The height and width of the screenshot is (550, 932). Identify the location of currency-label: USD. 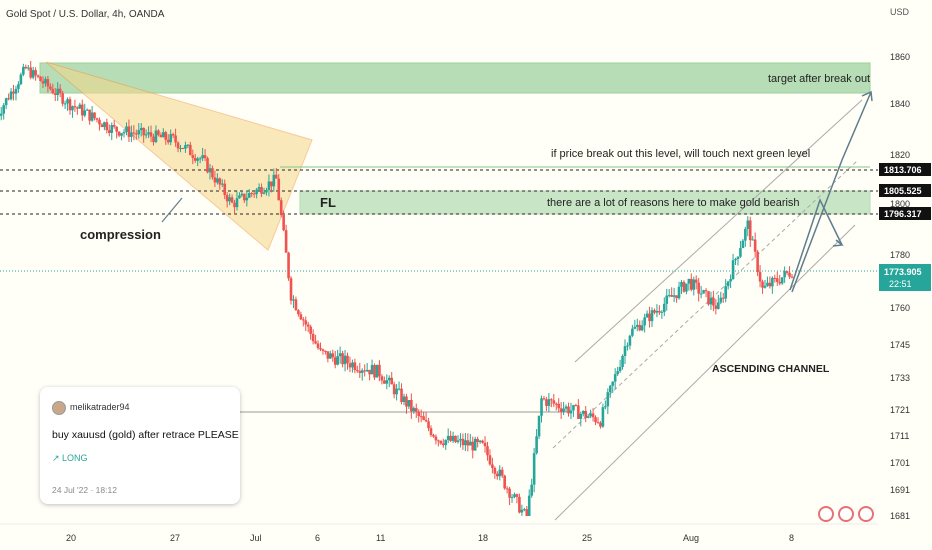
(900, 12).